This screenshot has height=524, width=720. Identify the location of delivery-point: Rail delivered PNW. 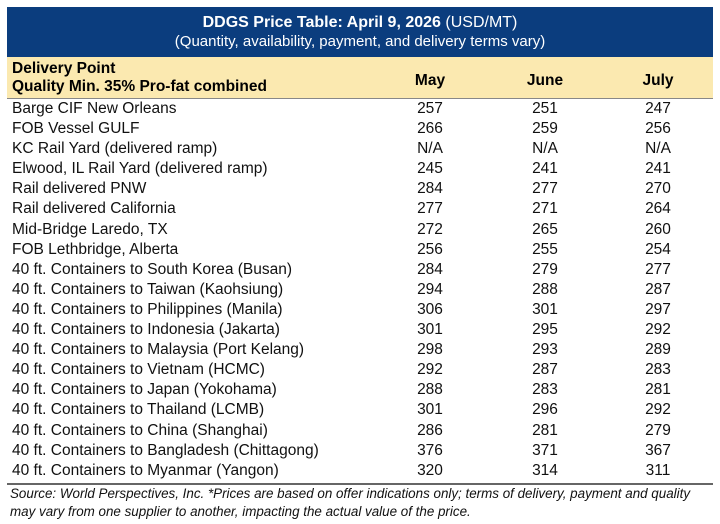
(79, 189).